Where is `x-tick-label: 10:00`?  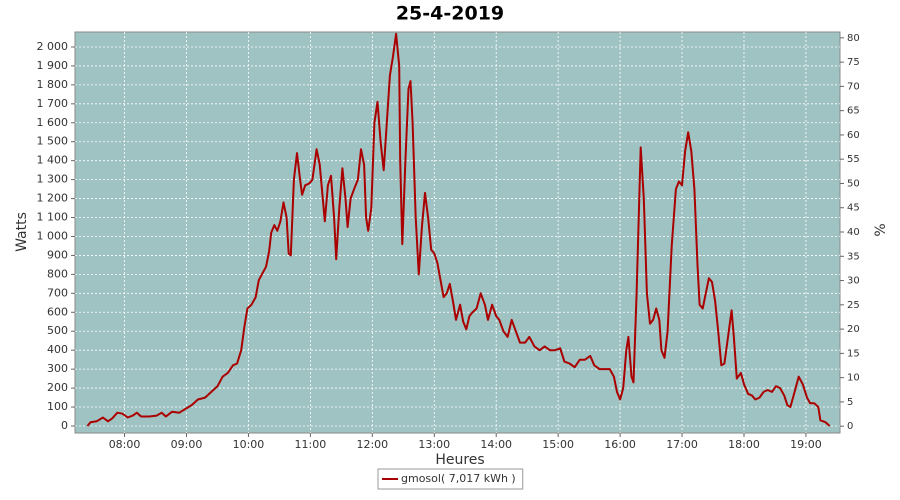
x-tick-label: 10:00 is located at coordinates (249, 444).